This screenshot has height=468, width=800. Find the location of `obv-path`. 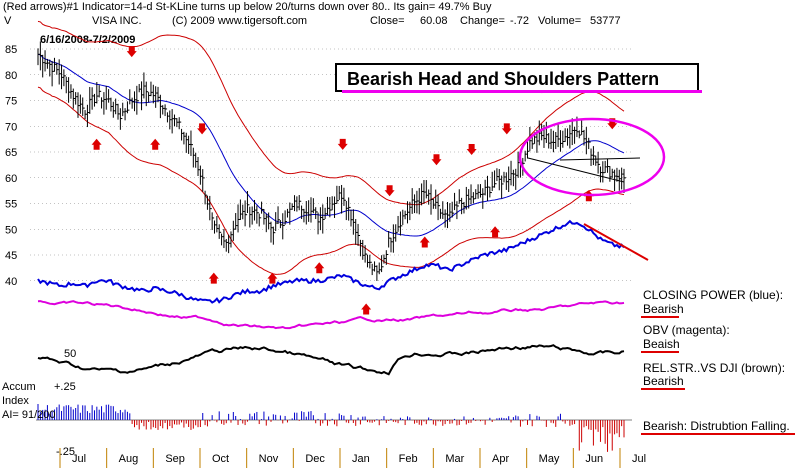

obv-path is located at coordinates (331, 315).